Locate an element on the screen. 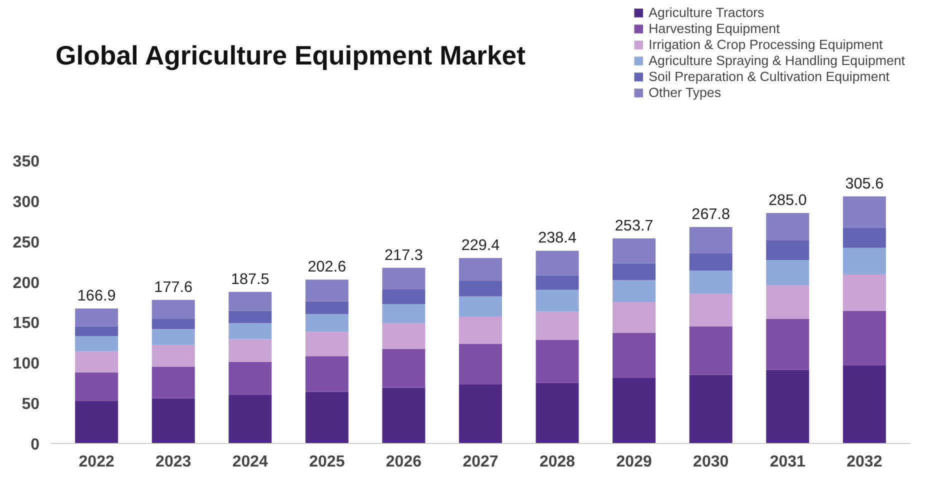 Image resolution: width=935 pixels, height=478 pixels. y-tick-label: 200 is located at coordinates (26, 283).